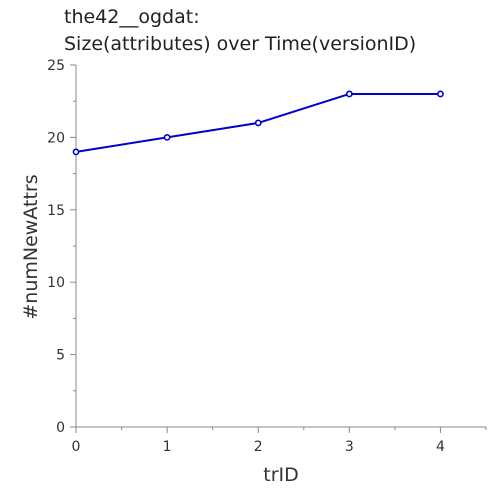  Describe the element at coordinates (167, 447) in the screenshot. I see `x-tick-label: 1` at that location.